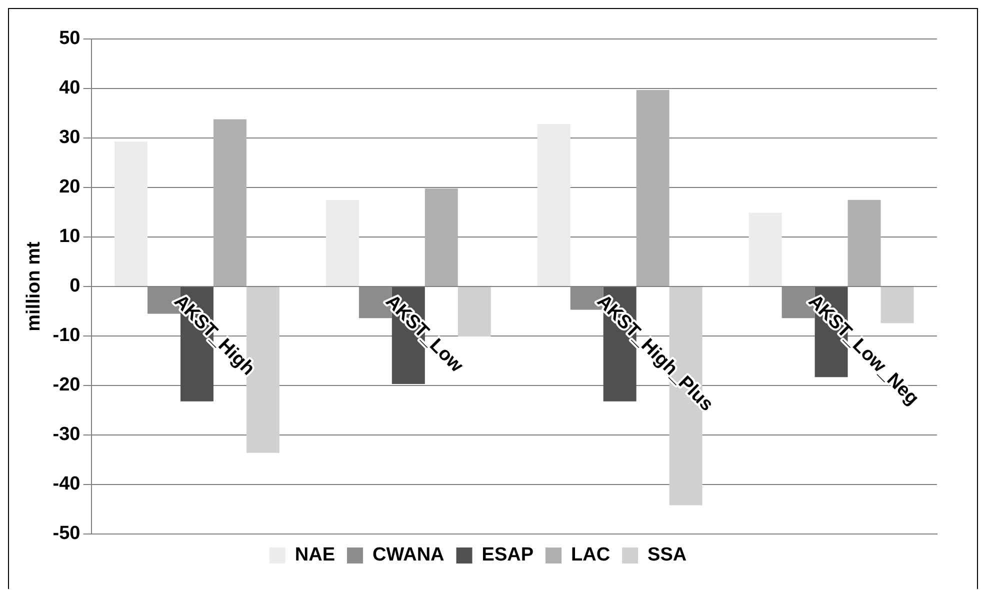 Image resolution: width=988 pixels, height=590 pixels. What do you see at coordinates (66, 335) in the screenshot?
I see `y-tick-label: -10` at bounding box center [66, 335].